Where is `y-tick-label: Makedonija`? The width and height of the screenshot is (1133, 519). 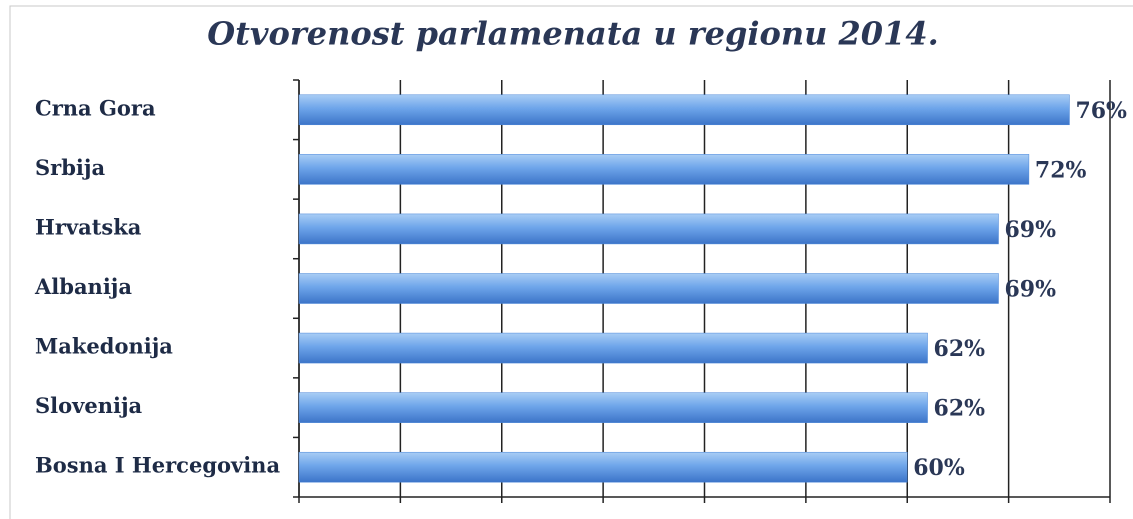
y-tick-label: Makedonija is located at coordinates (104, 346).